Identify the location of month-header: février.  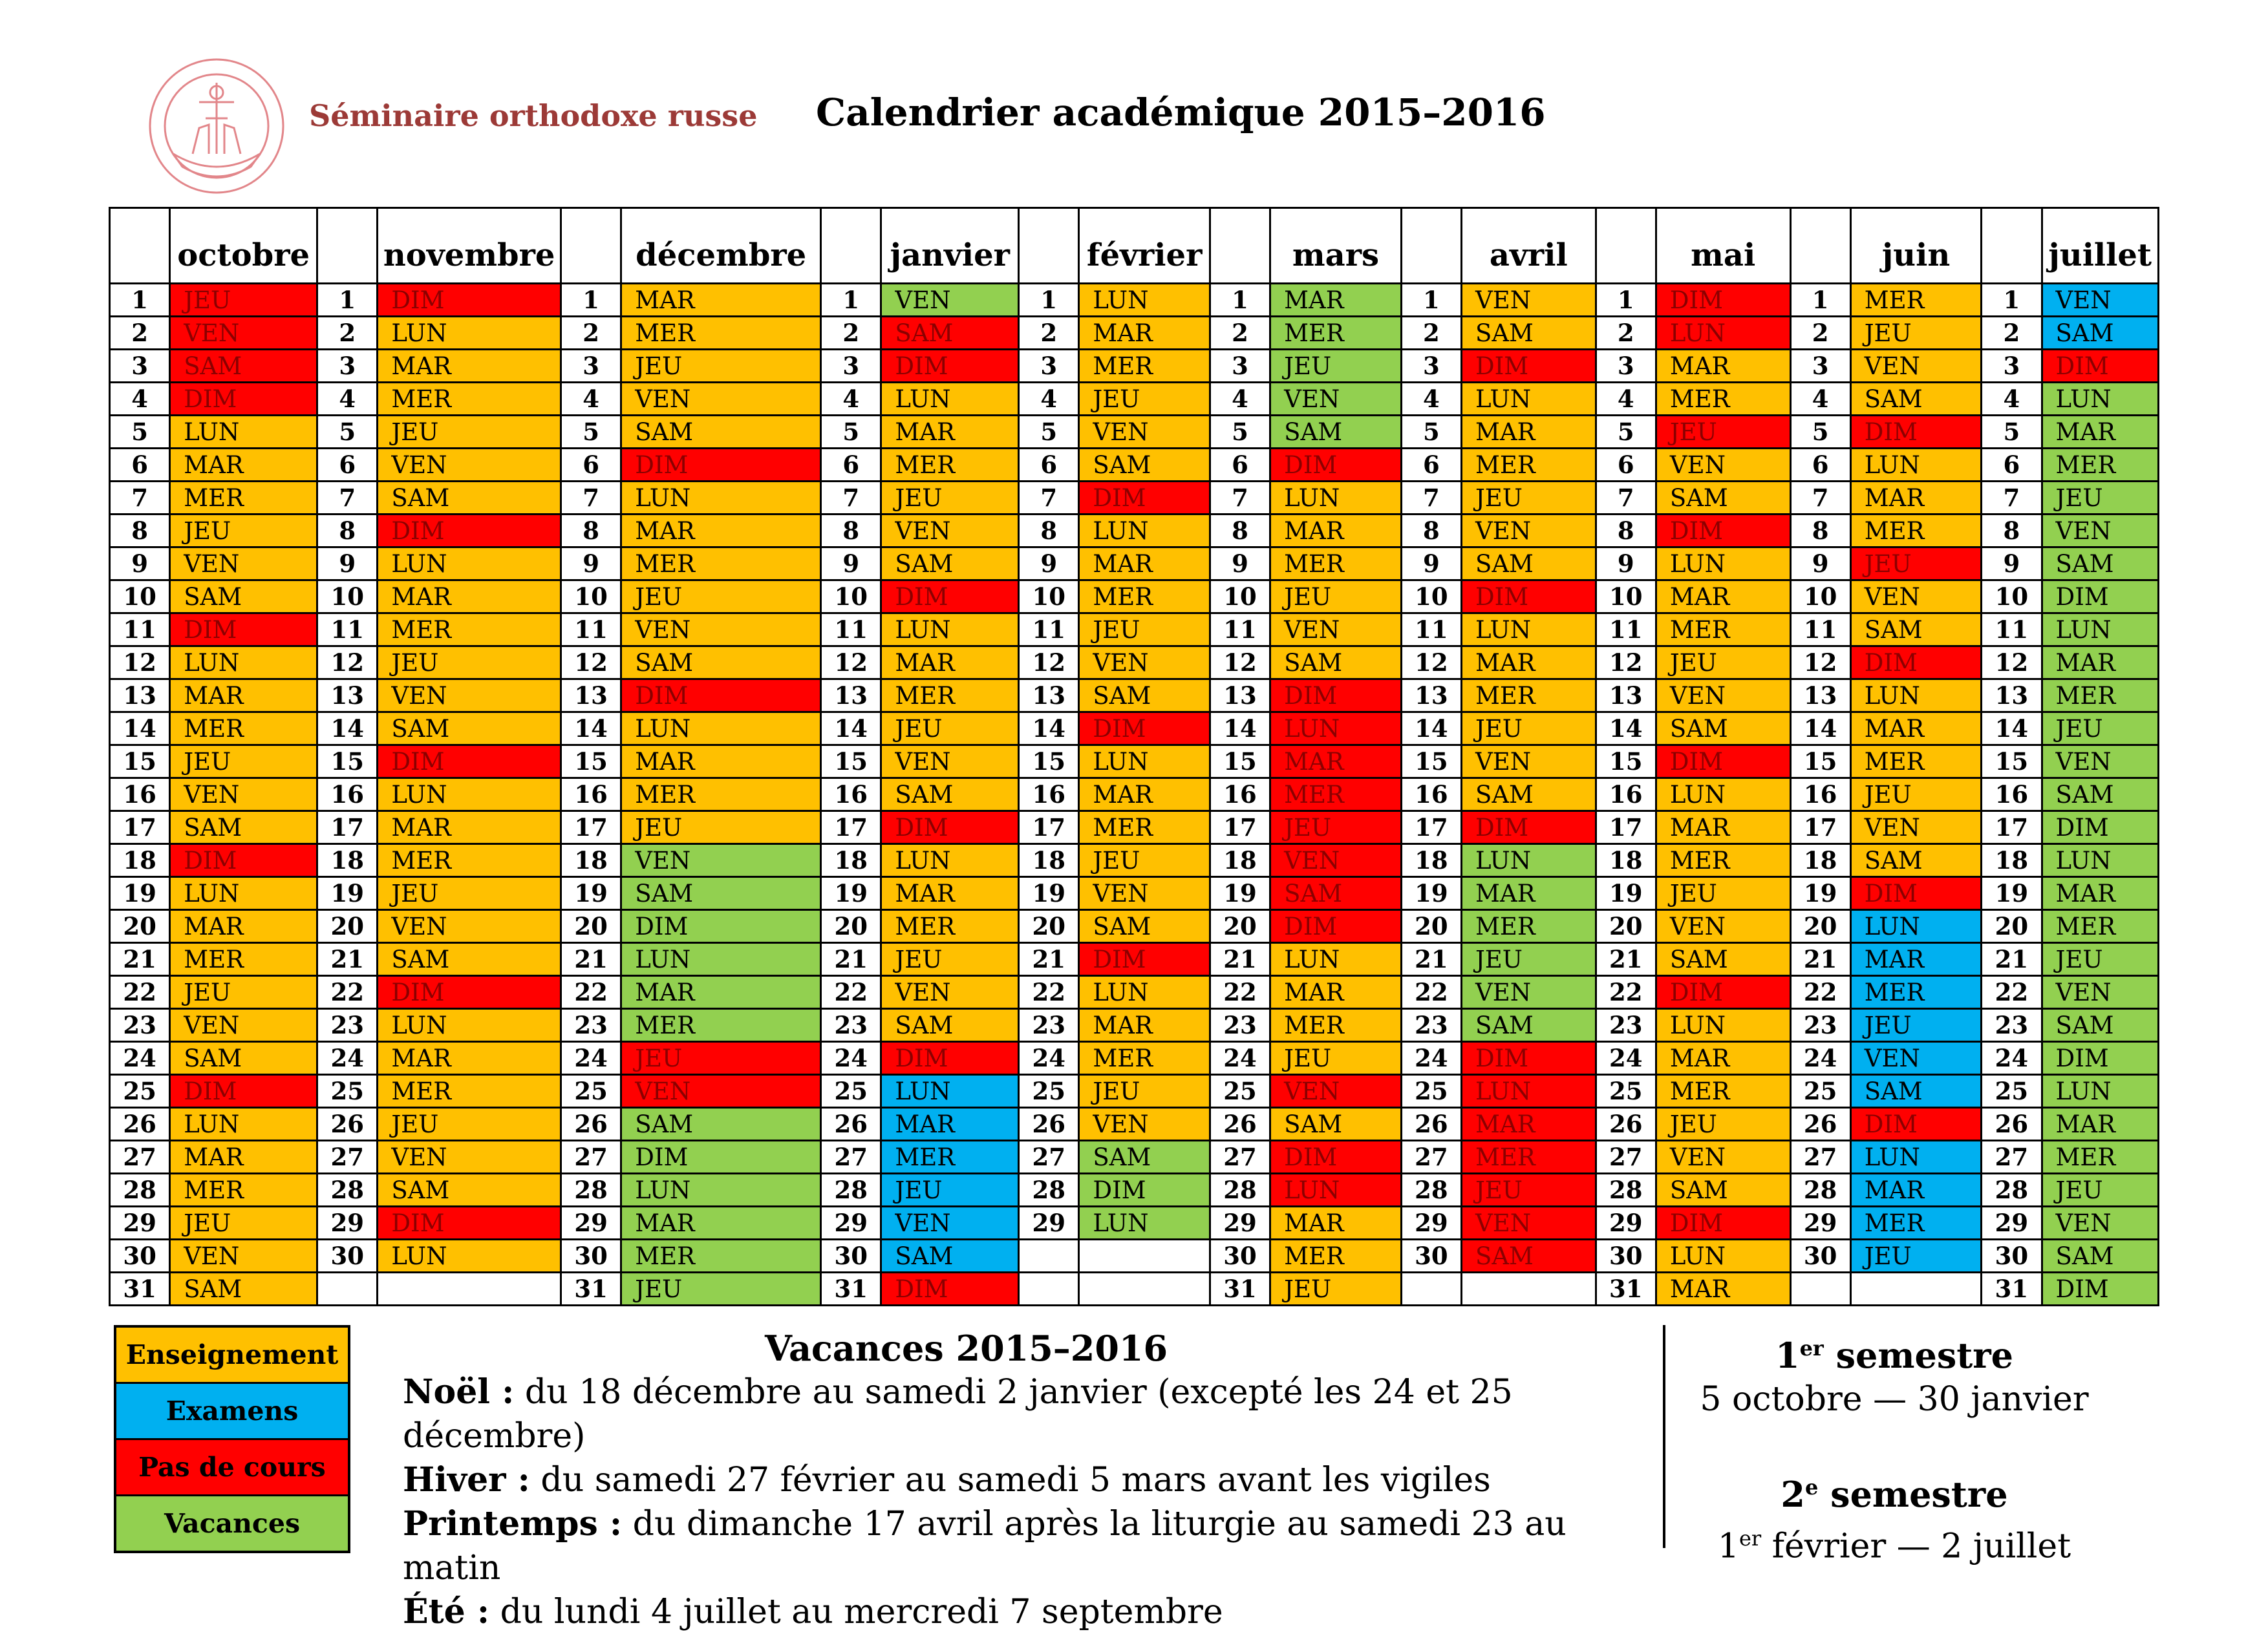
(1144, 245).